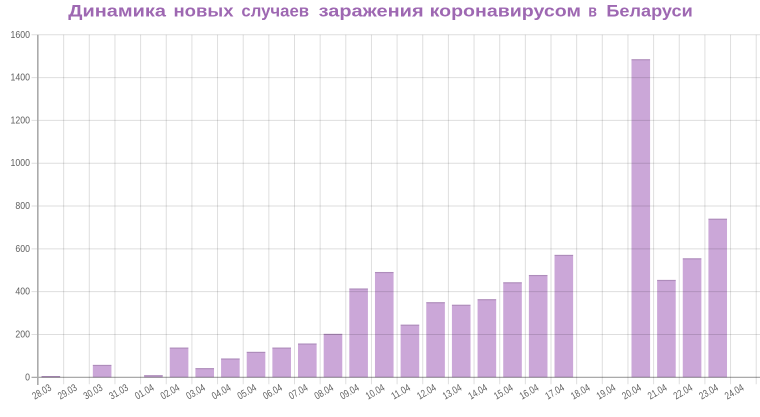 The height and width of the screenshot is (417, 760). What do you see at coordinates (22, 249) in the screenshot?
I see `svg-text: 600` at bounding box center [22, 249].